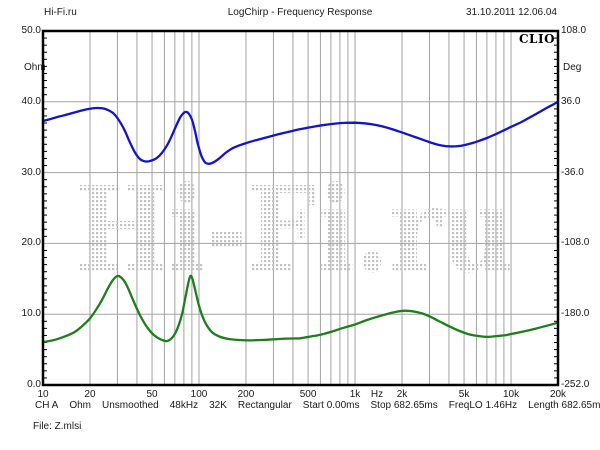 This screenshot has width=600, height=450. What do you see at coordinates (31, 172) in the screenshot?
I see `left-axis-tick: 30.0` at bounding box center [31, 172].